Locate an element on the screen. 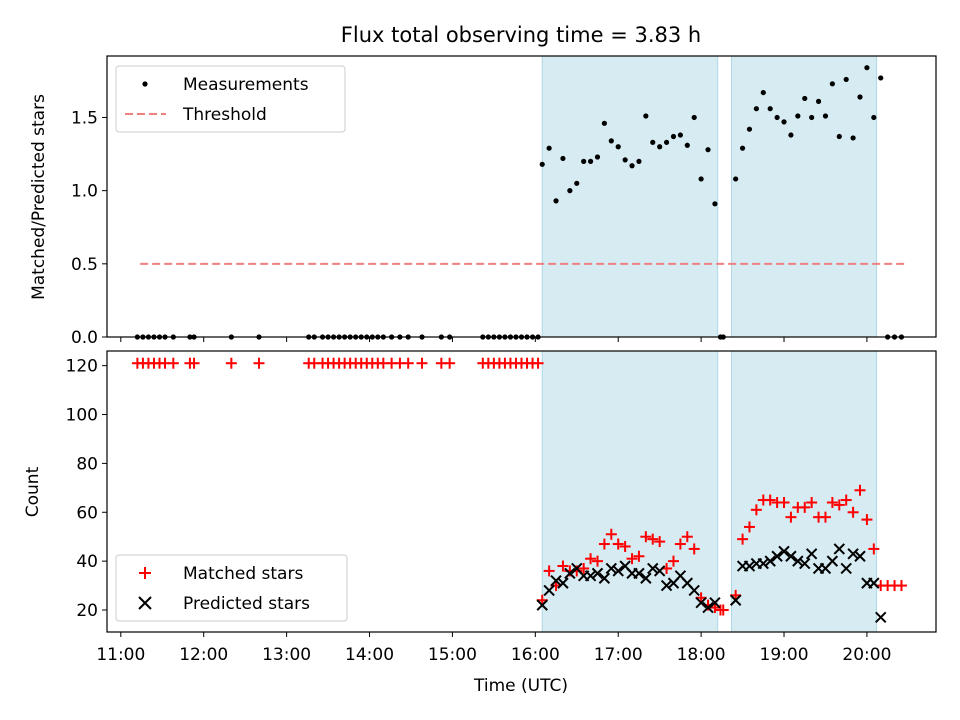 The height and width of the screenshot is (720, 960). y-tick-label: 80 is located at coordinates (87, 464).